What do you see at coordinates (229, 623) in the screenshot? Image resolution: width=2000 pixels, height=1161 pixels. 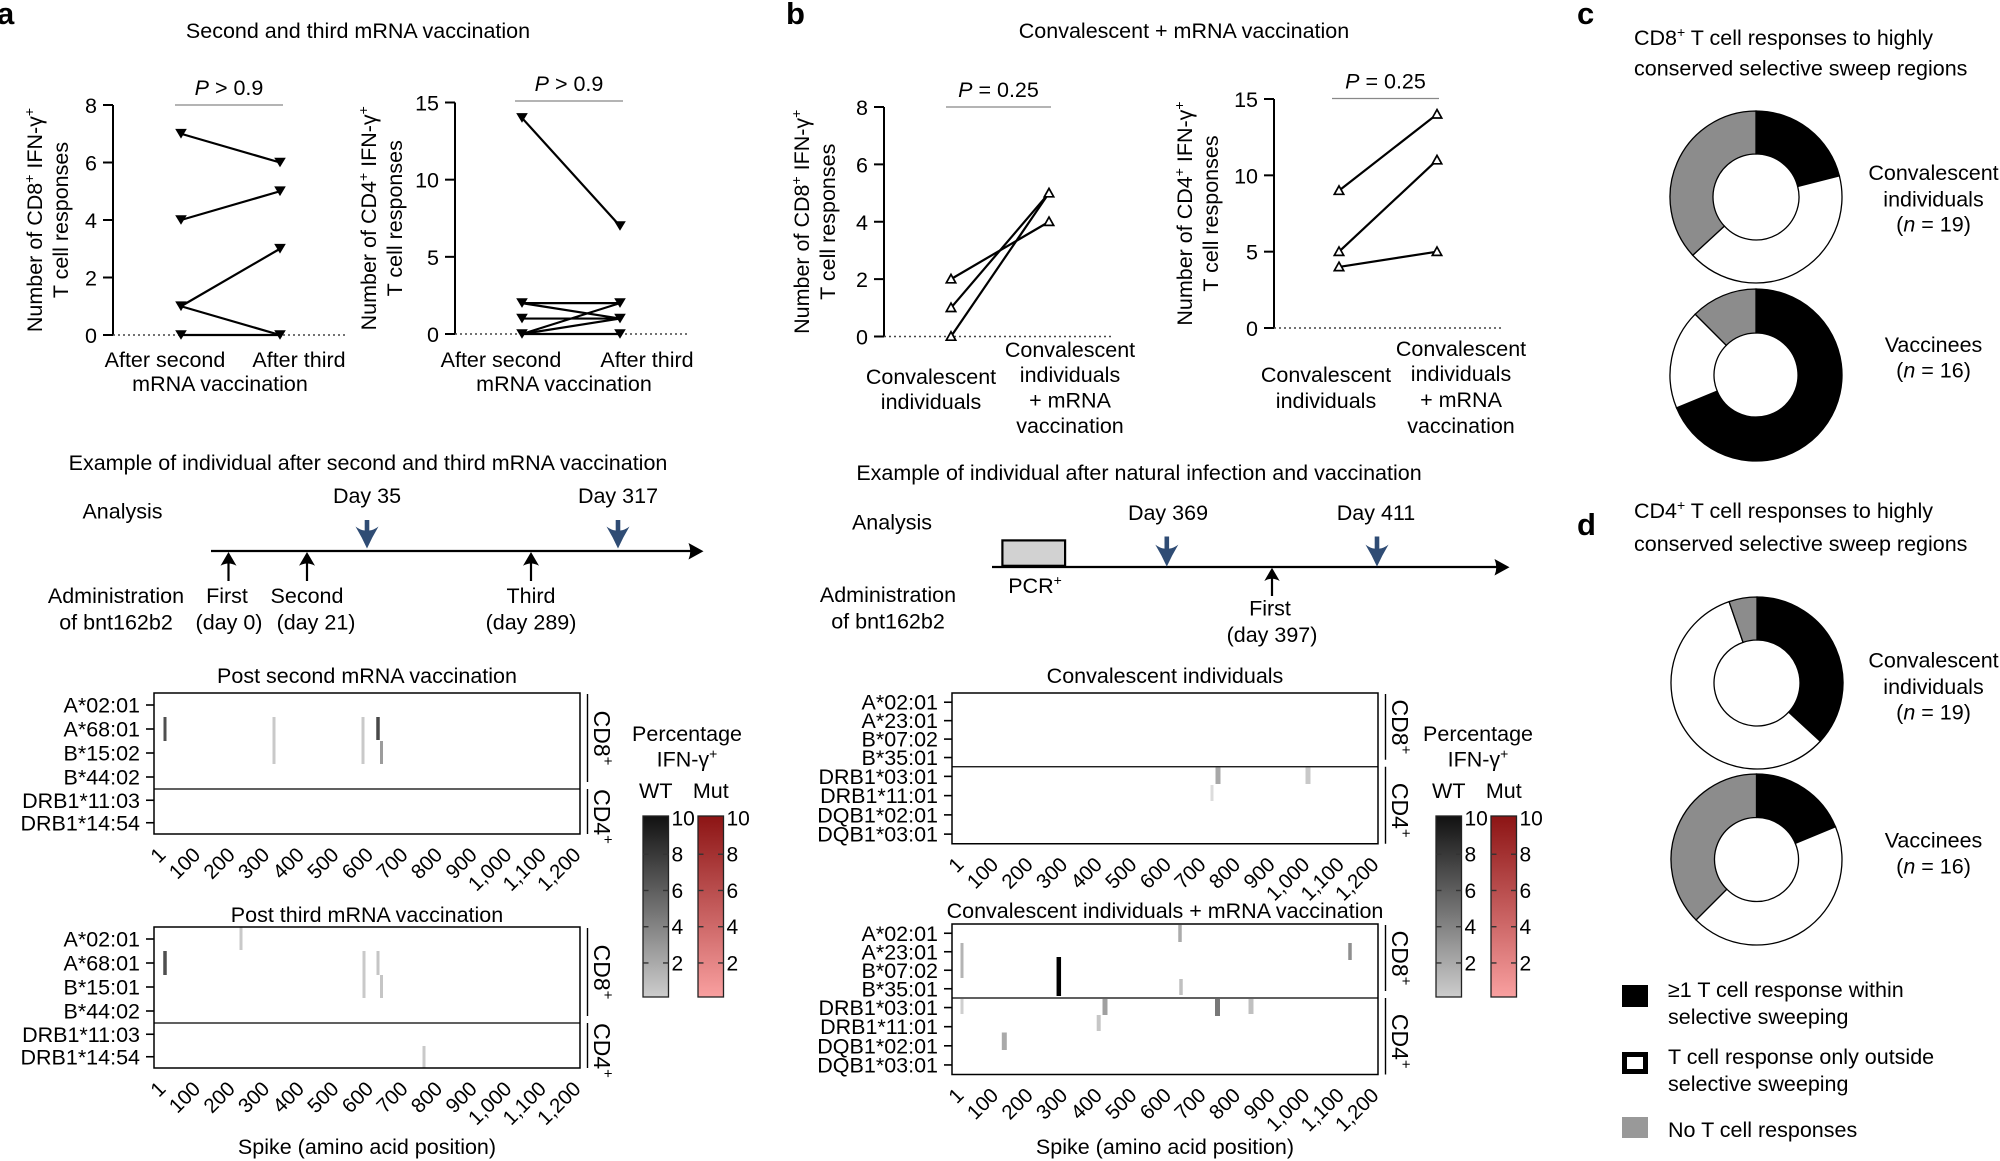 I see `svg-text: (day 0)` at bounding box center [229, 623].